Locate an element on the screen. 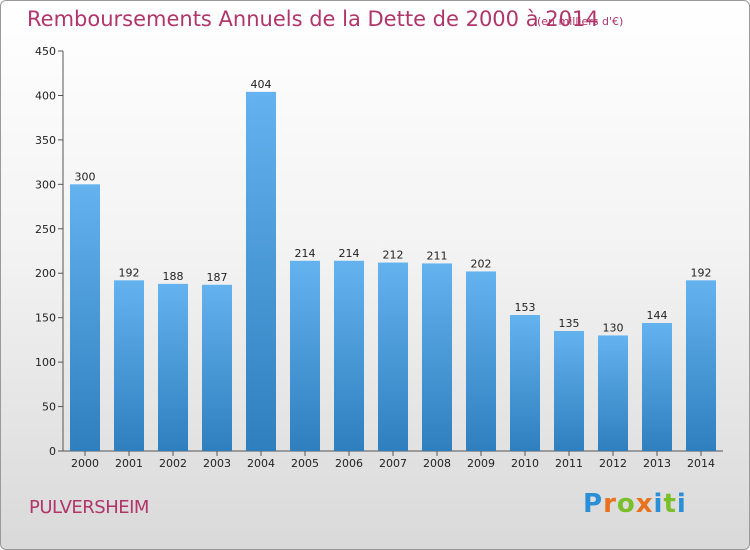 The height and width of the screenshot is (550, 750). bar-value-label: 187 is located at coordinates (217, 277).